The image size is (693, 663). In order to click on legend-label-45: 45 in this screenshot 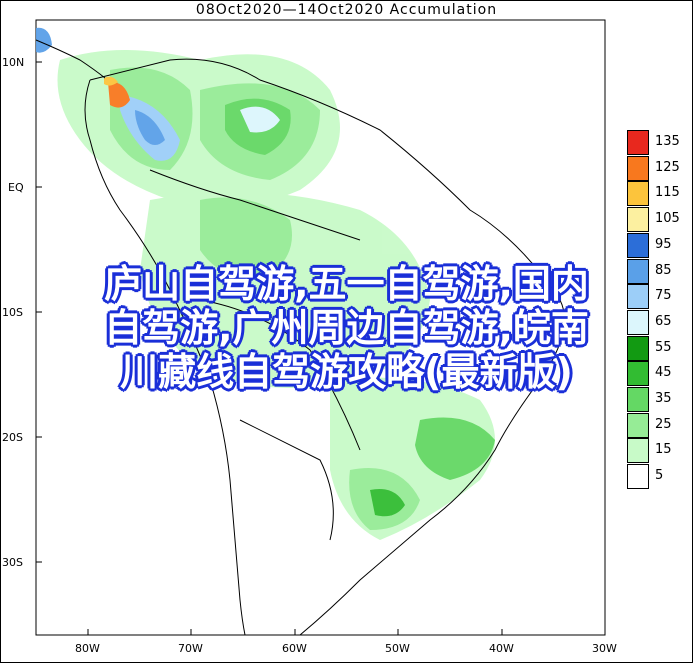, I will do `click(663, 373)`.